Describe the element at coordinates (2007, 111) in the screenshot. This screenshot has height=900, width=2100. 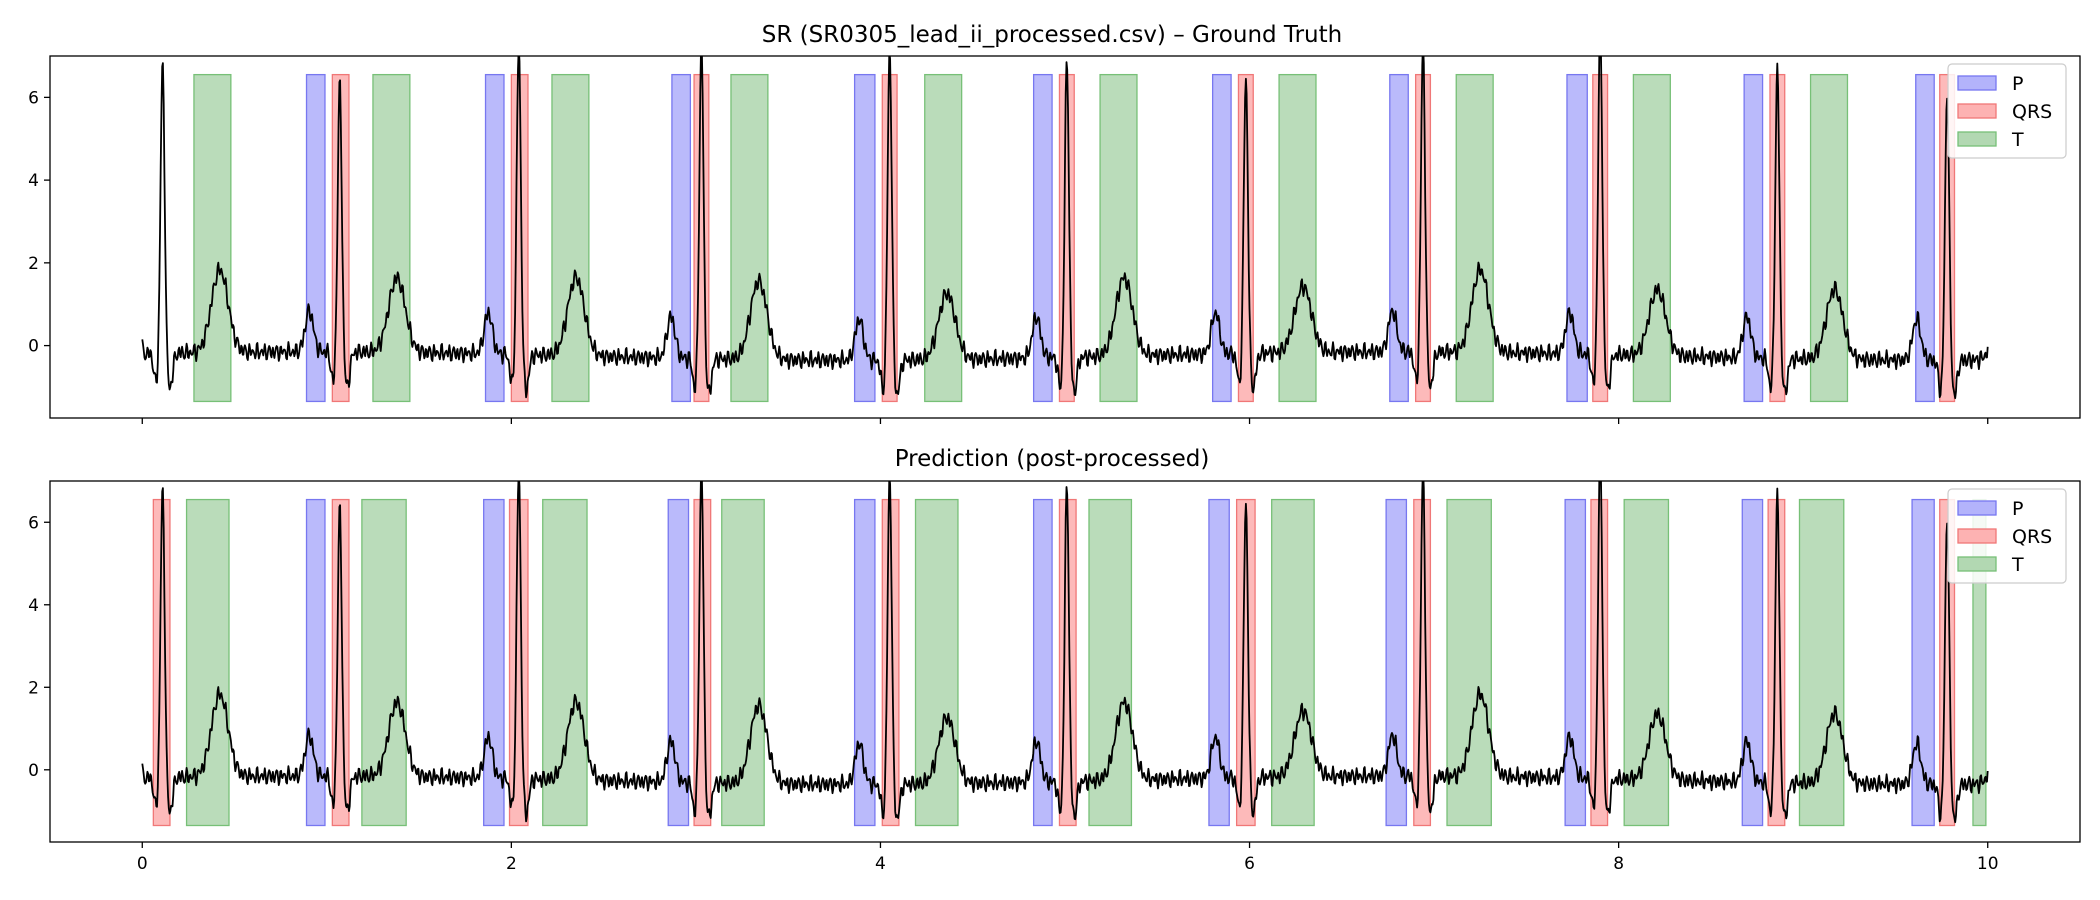
I see `legend-ground-truth: P QRS T` at that location.